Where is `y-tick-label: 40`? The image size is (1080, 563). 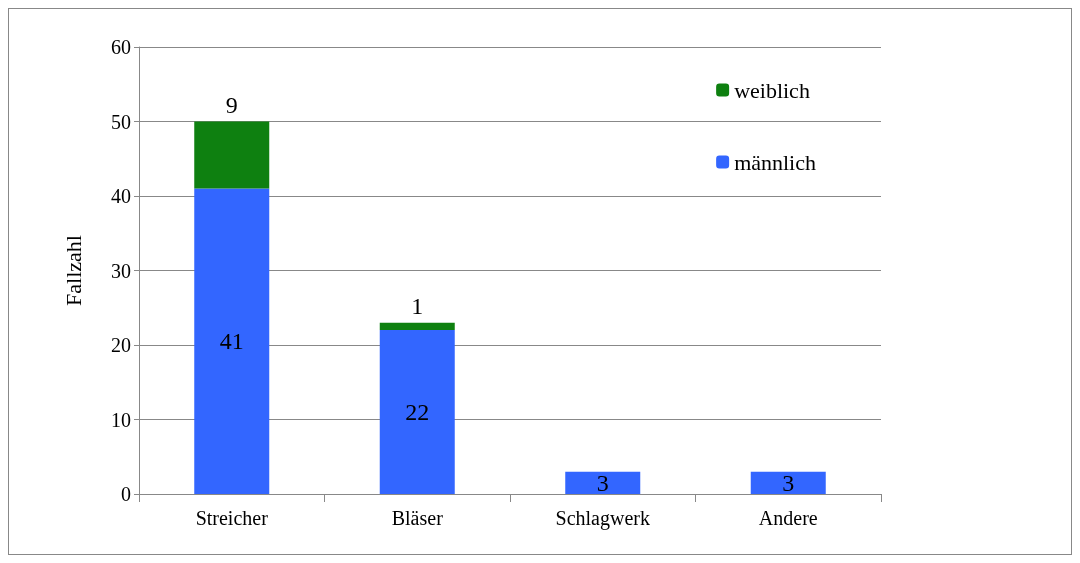
y-tick-label: 40 is located at coordinates (121, 196).